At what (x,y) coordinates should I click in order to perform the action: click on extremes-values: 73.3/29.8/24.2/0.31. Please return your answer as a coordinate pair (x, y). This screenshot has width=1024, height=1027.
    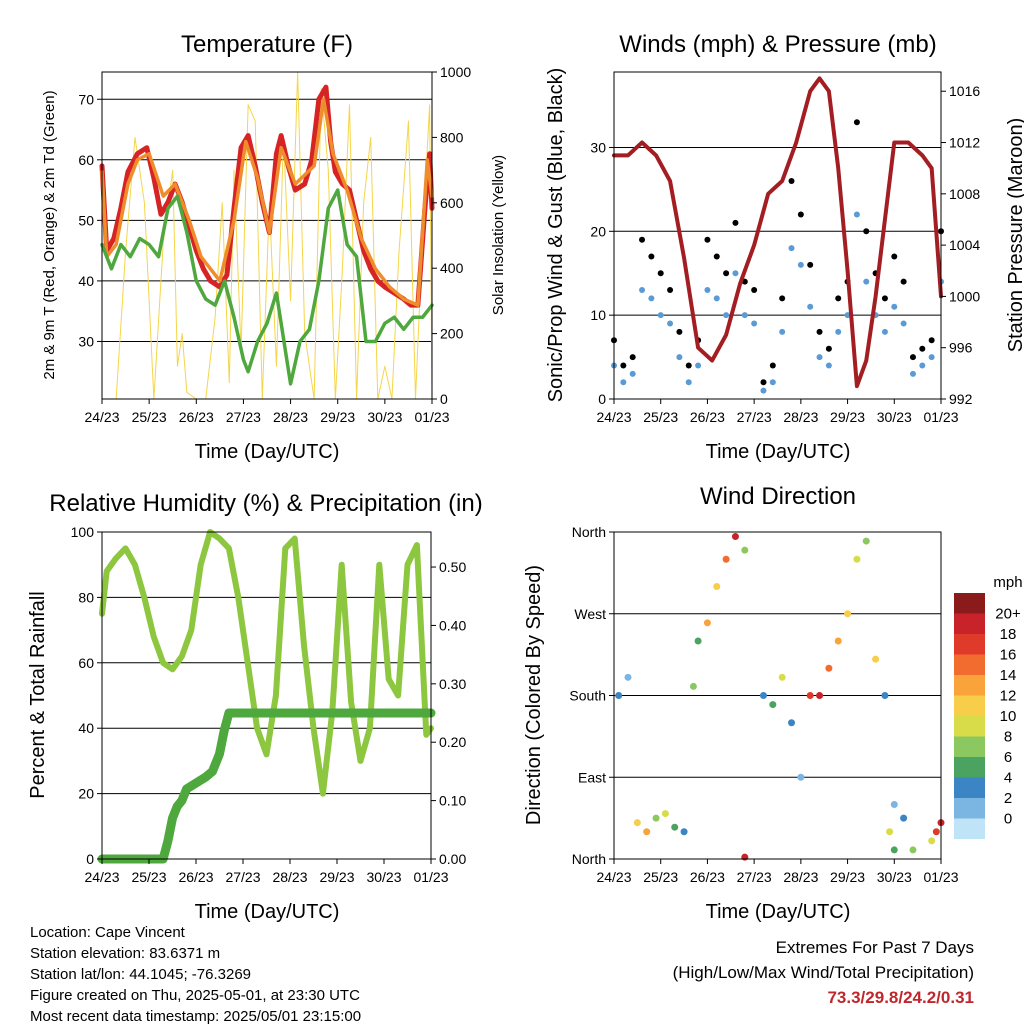
    Looking at the image, I should click on (900, 997).